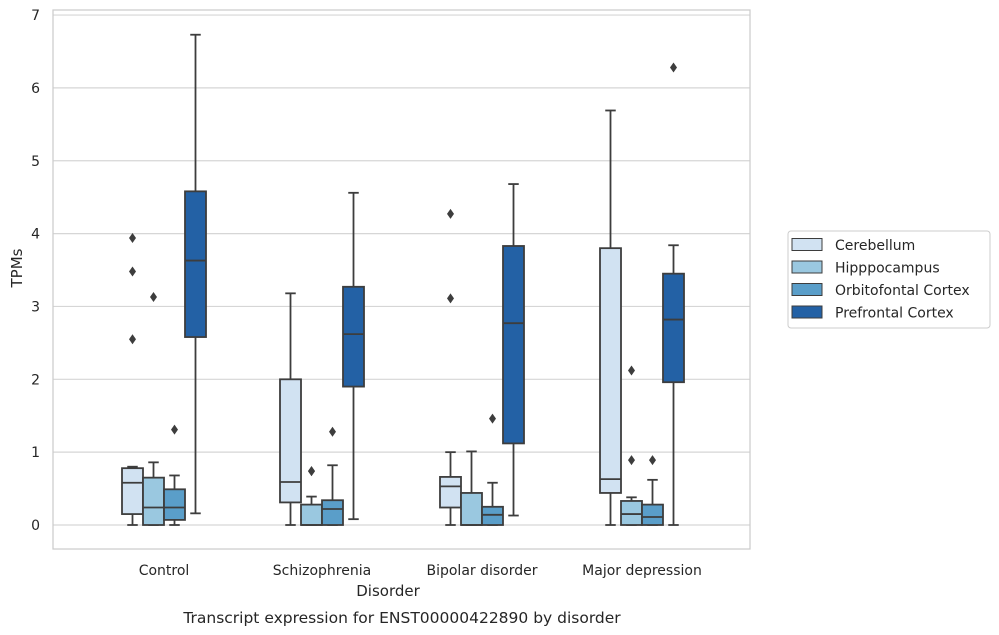 The height and width of the screenshot is (635, 999). What do you see at coordinates (35, 89) in the screenshot?
I see `y-tick-label: 6` at bounding box center [35, 89].